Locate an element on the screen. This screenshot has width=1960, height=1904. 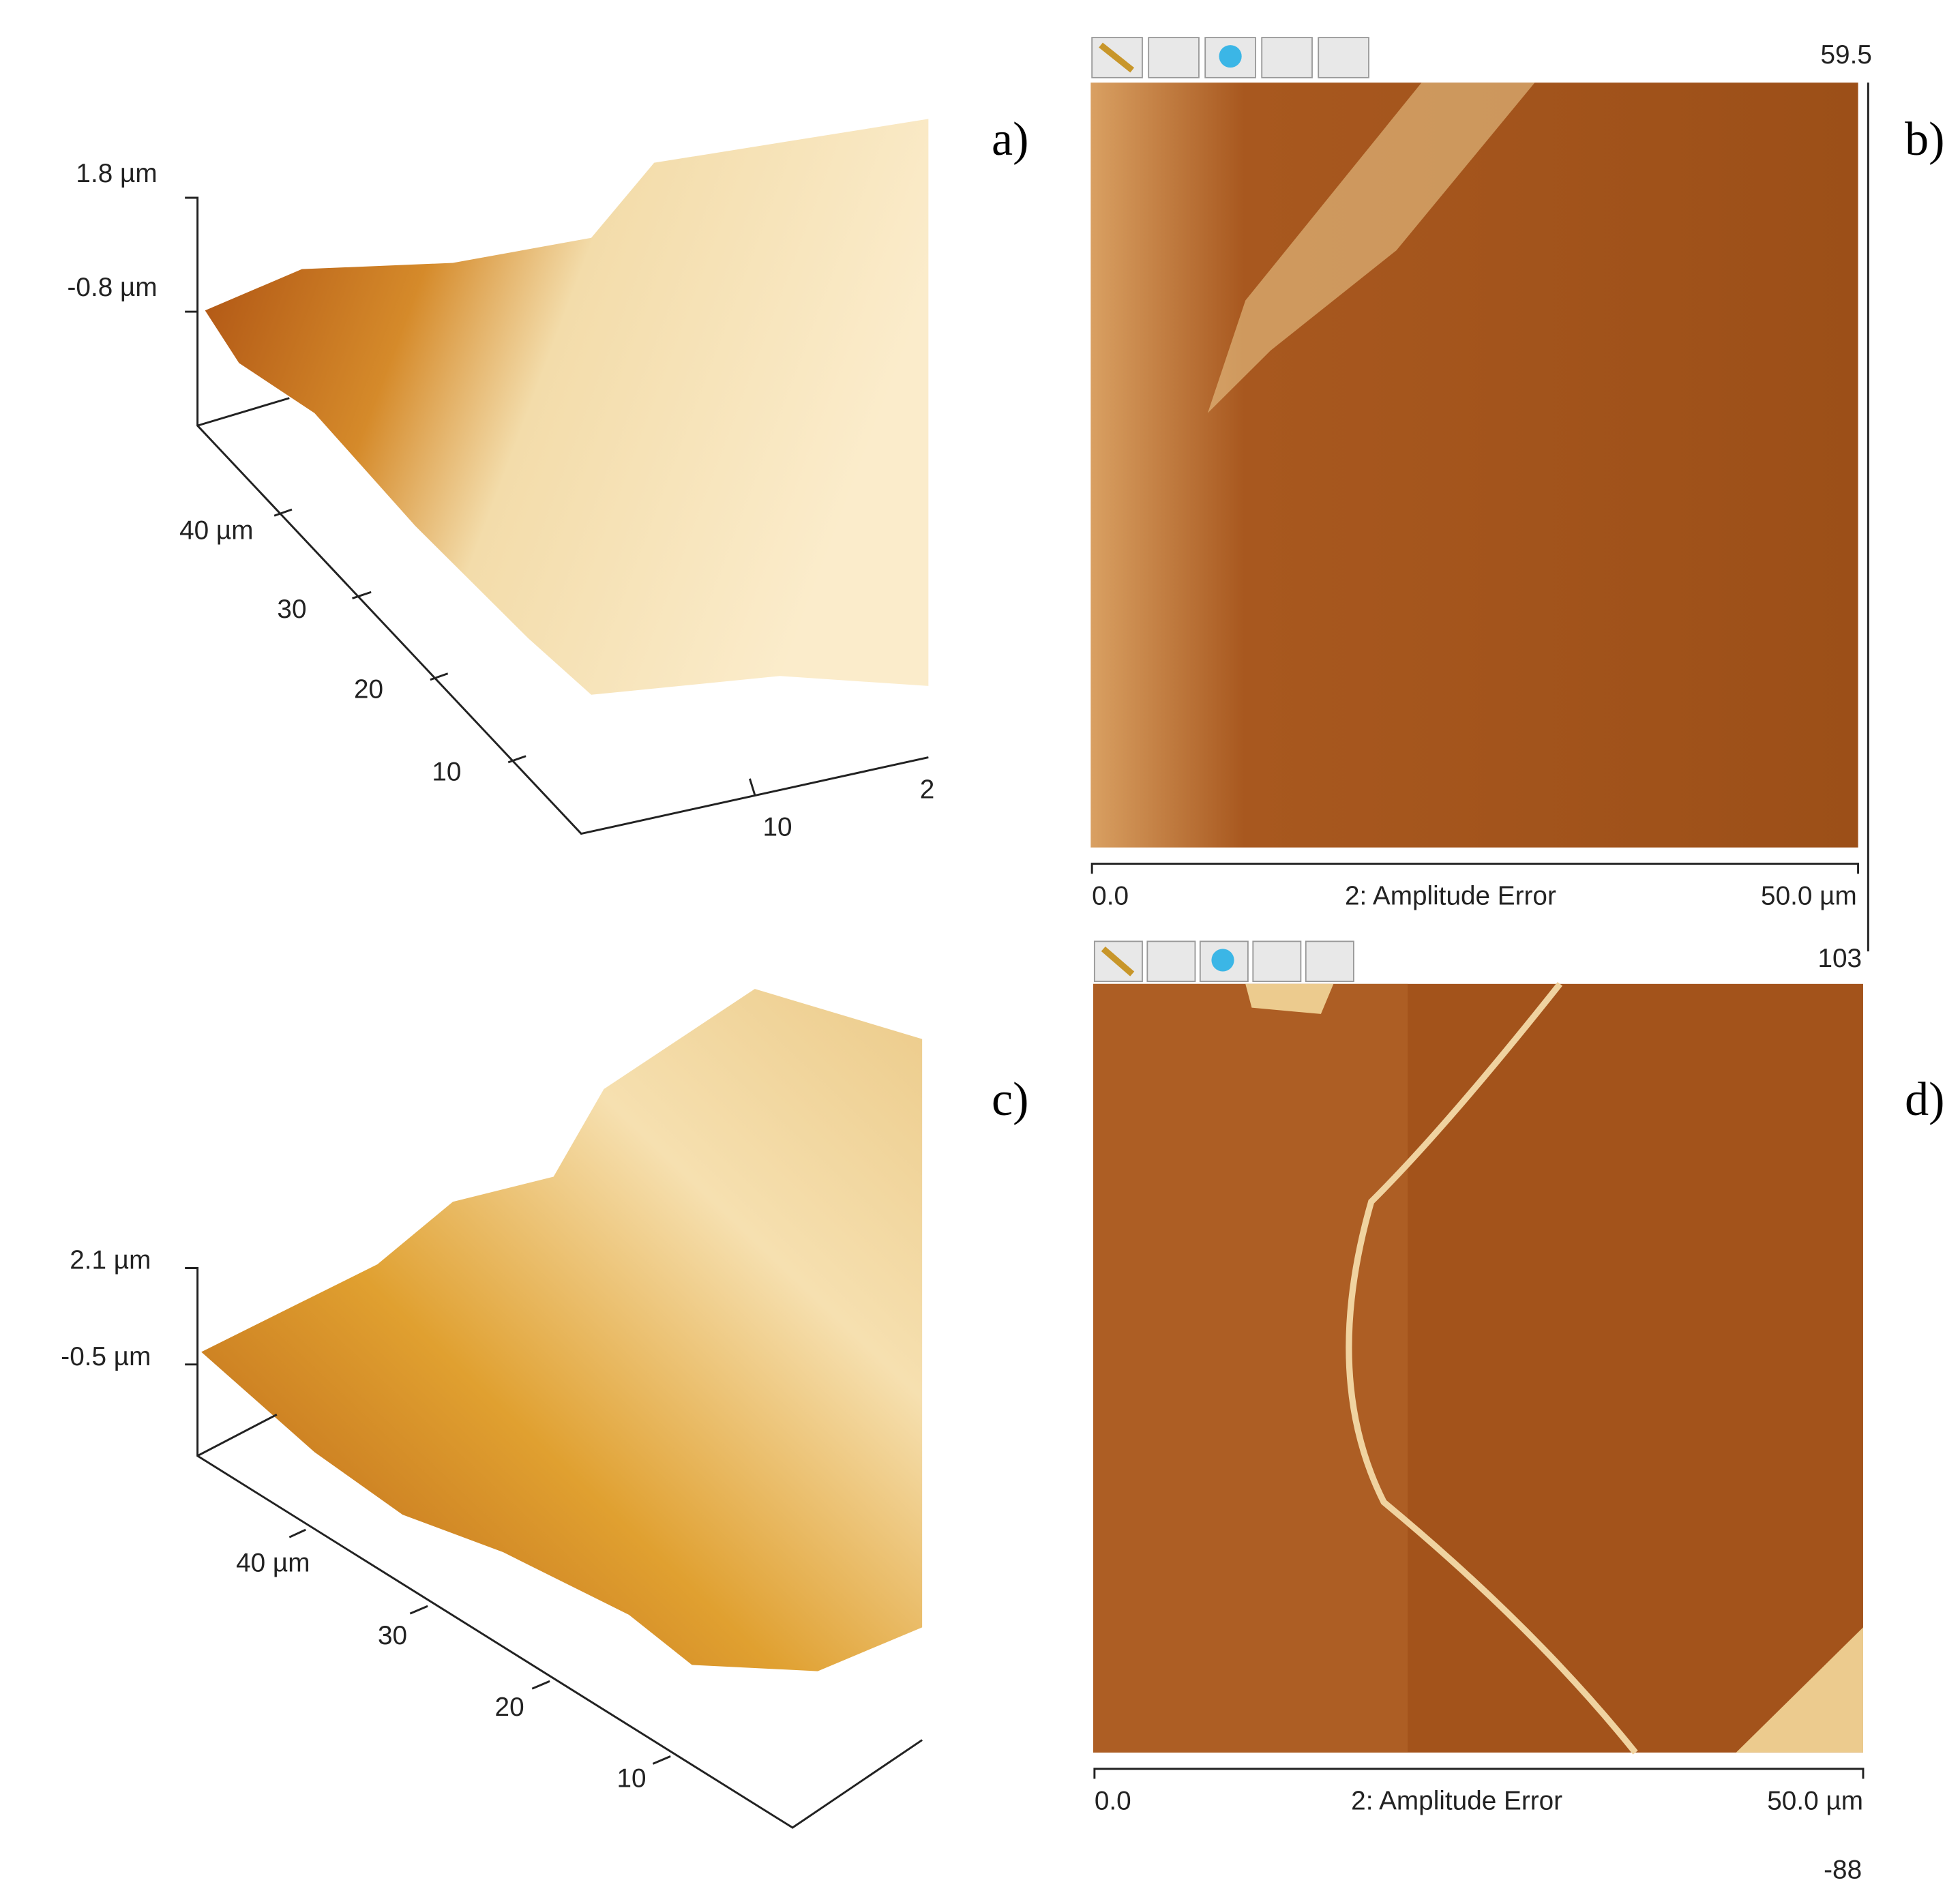
panel-label: b) is located at coordinates (1924, 139).